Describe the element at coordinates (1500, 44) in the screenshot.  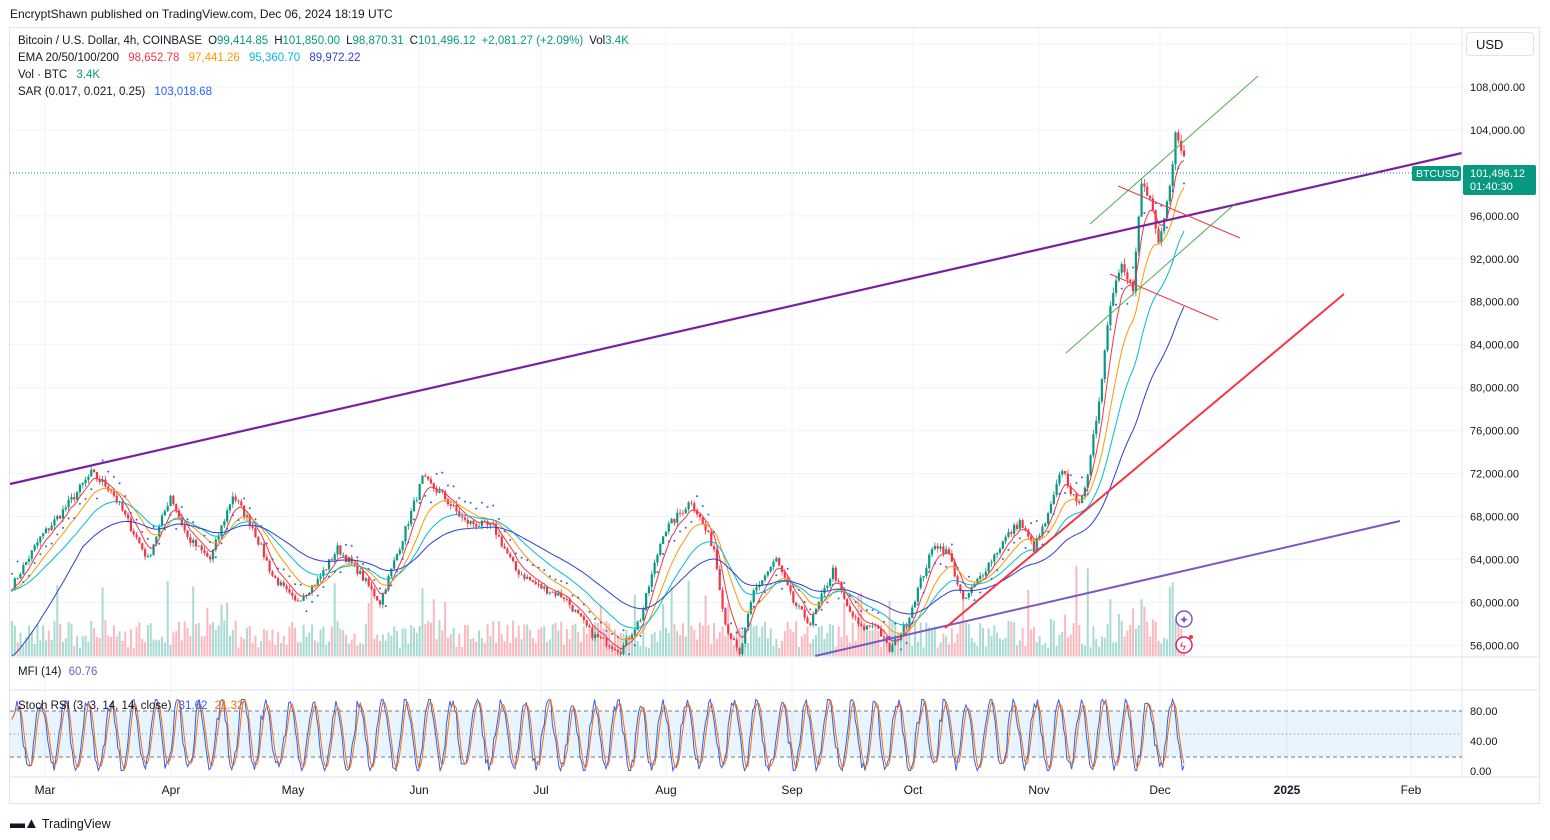
I see `currency-button: USD` at that location.